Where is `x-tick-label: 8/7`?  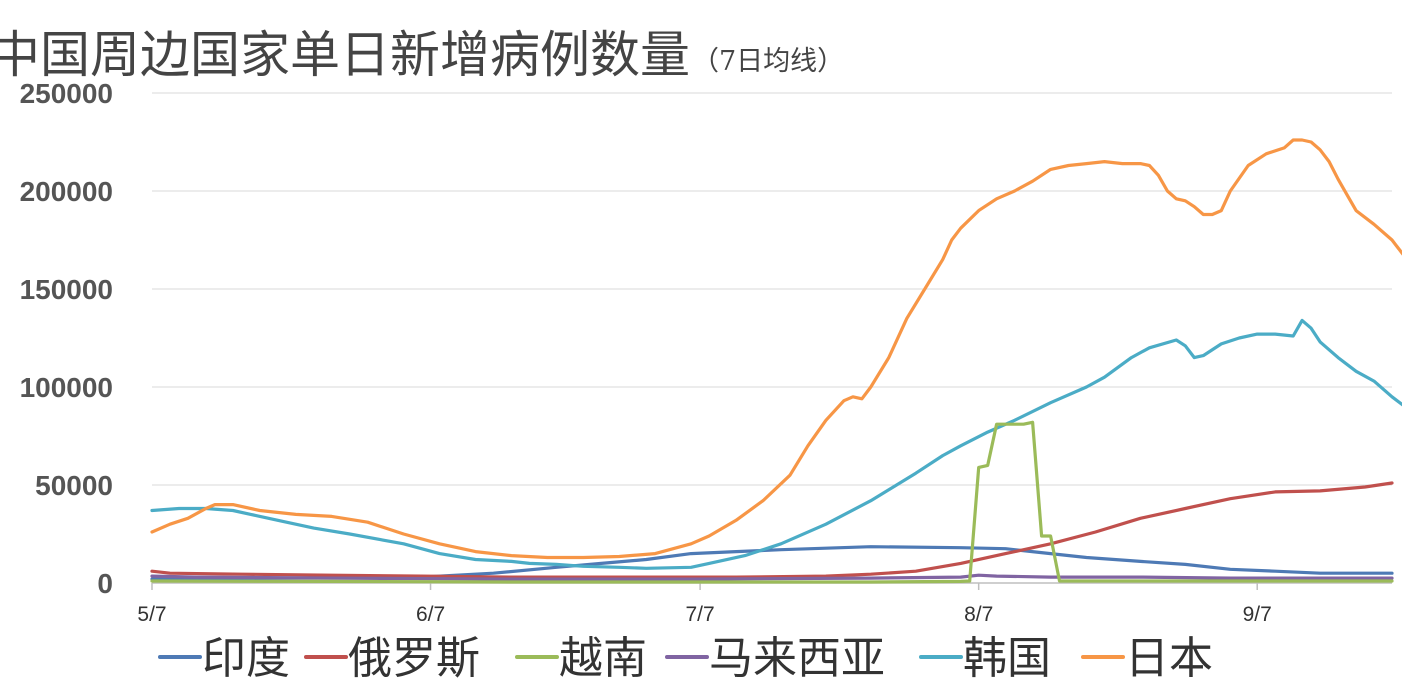
x-tick-label: 8/7 is located at coordinates (978, 614).